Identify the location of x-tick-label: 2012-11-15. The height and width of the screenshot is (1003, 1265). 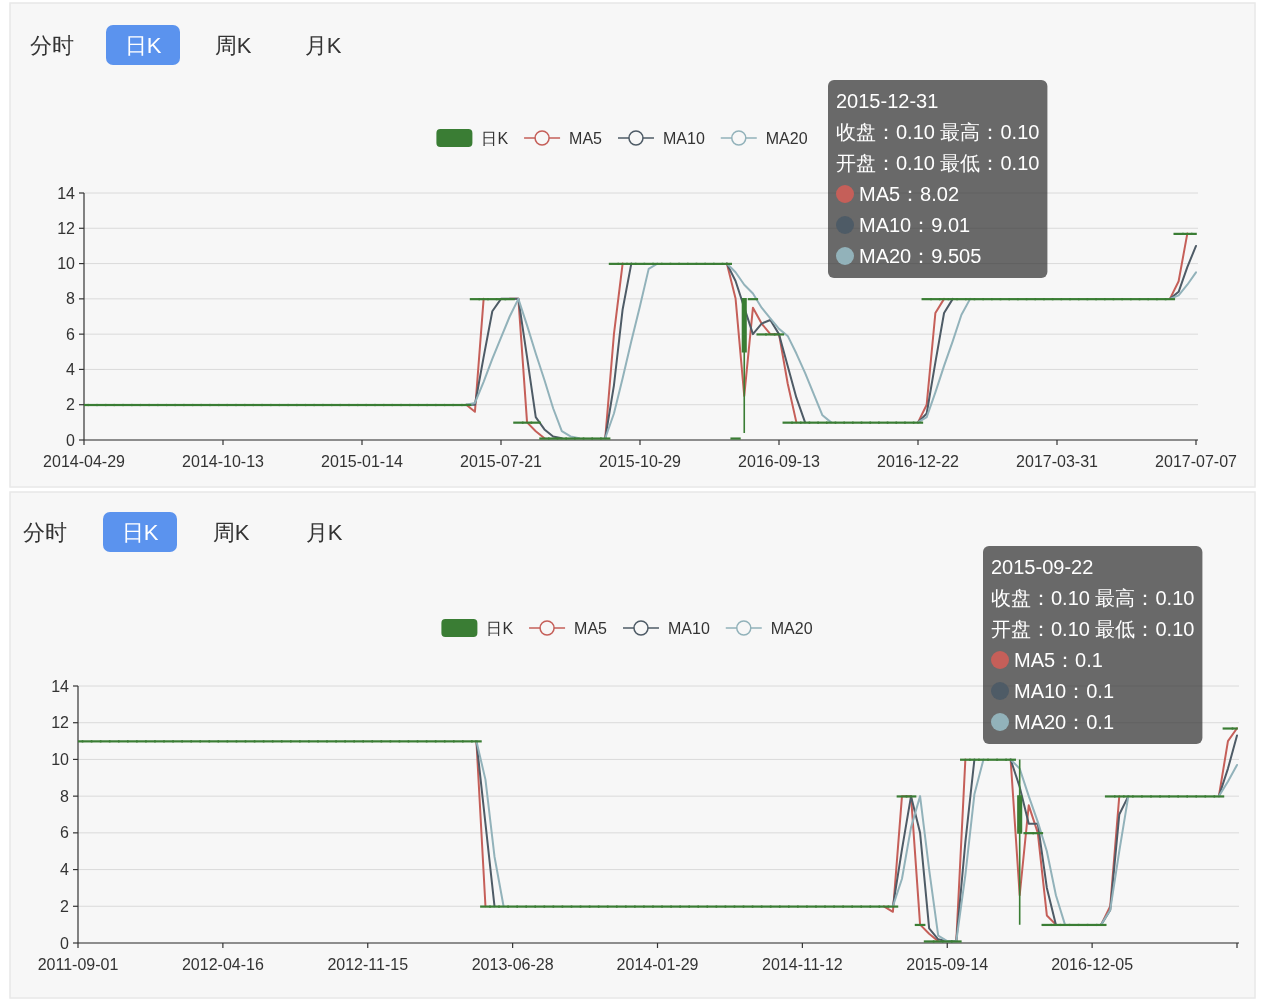
(368, 964).